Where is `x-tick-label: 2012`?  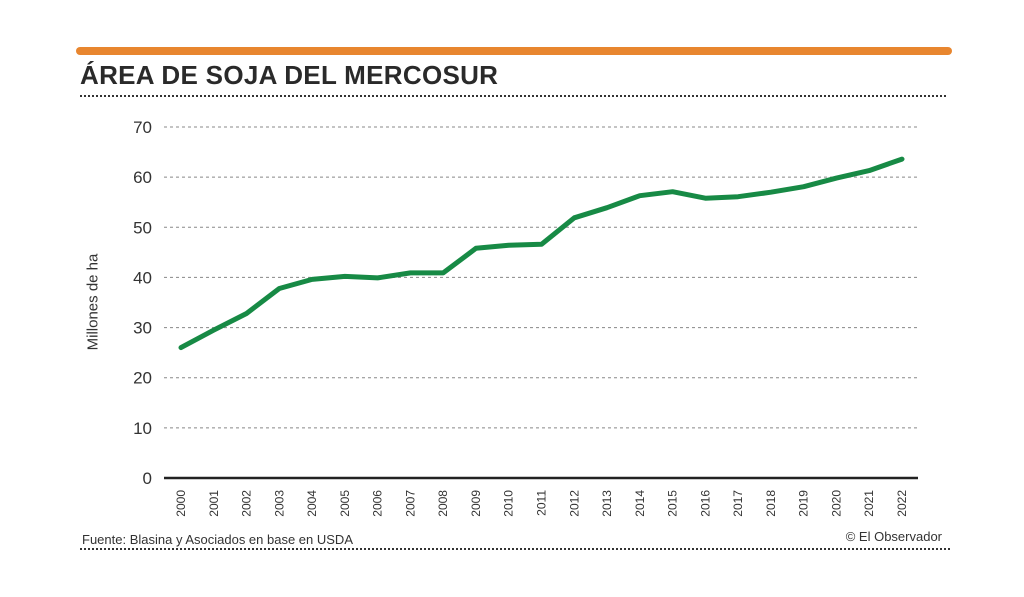
x-tick-label: 2012 is located at coordinates (574, 503).